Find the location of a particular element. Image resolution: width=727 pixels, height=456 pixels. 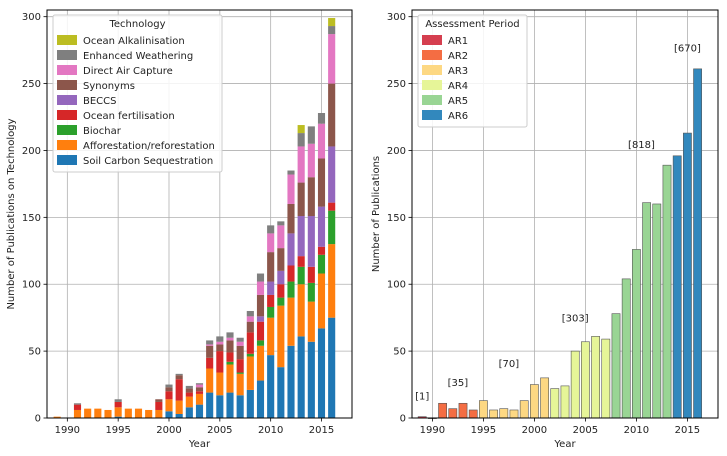

bar-direct-air-capture-2012 is located at coordinates (291, 189).